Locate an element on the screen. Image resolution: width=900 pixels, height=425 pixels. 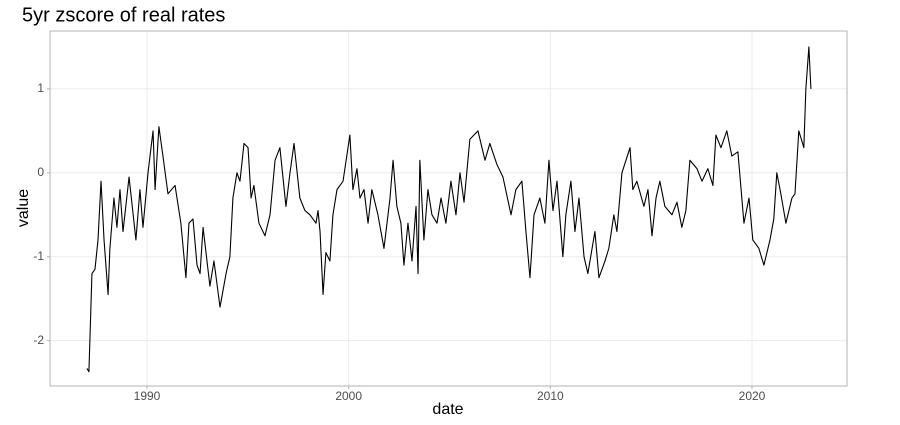
y-axis-title: value is located at coordinates (23, 208).